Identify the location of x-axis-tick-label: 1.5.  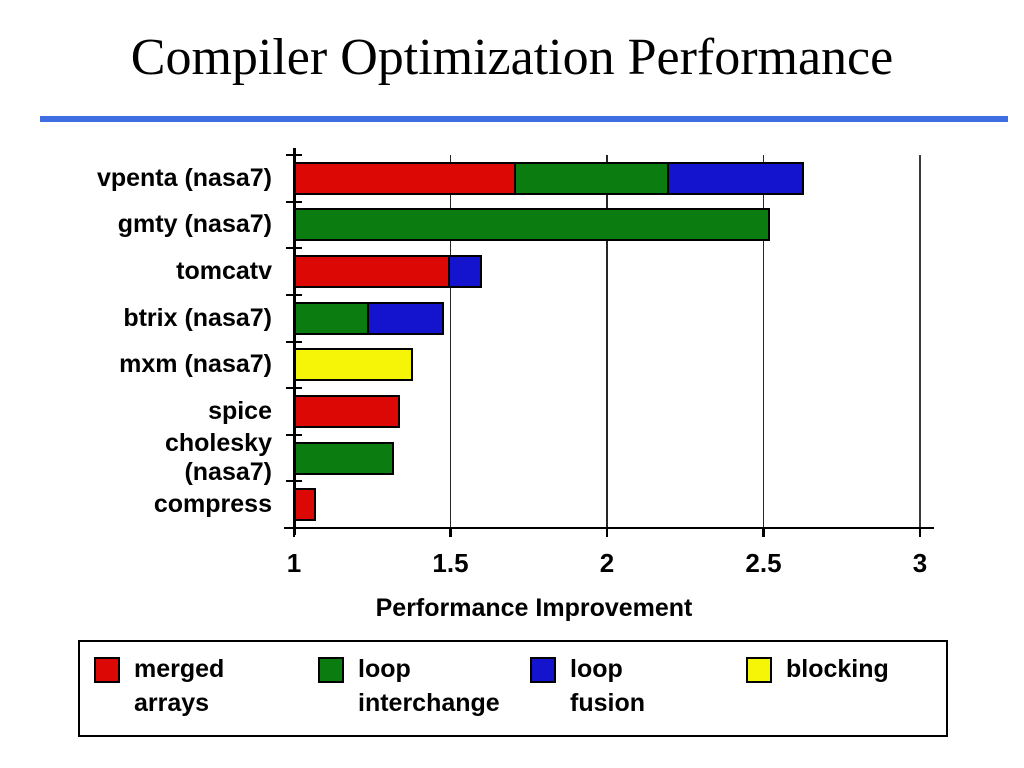
(450, 563).